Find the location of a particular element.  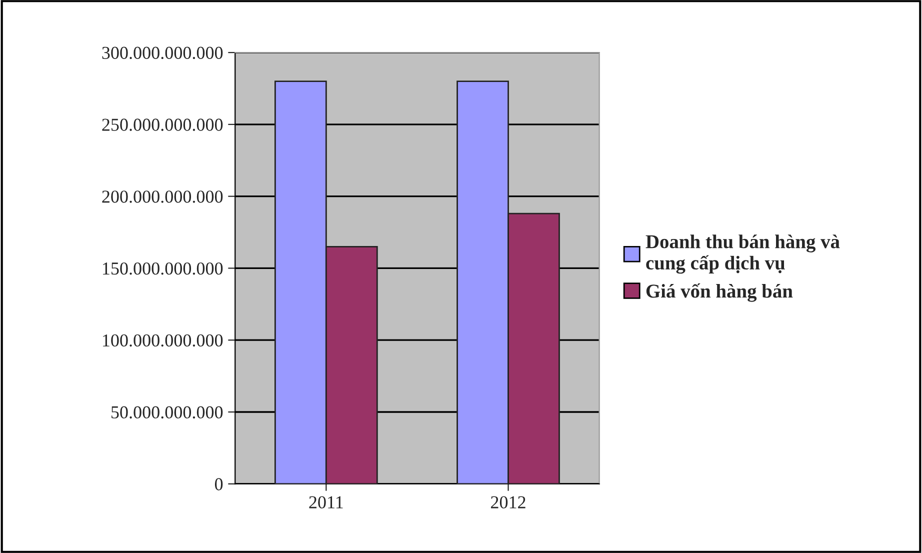

y-tick-label: 150.000.000.000 is located at coordinates (163, 268).